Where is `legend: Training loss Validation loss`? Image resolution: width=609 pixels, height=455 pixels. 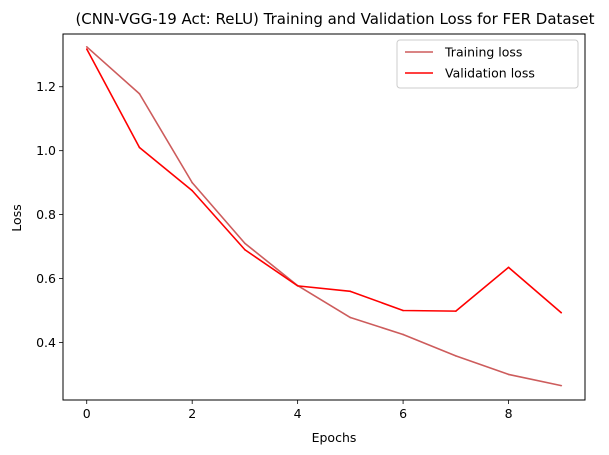
legend: Training loss Validation loss is located at coordinates (487, 64).